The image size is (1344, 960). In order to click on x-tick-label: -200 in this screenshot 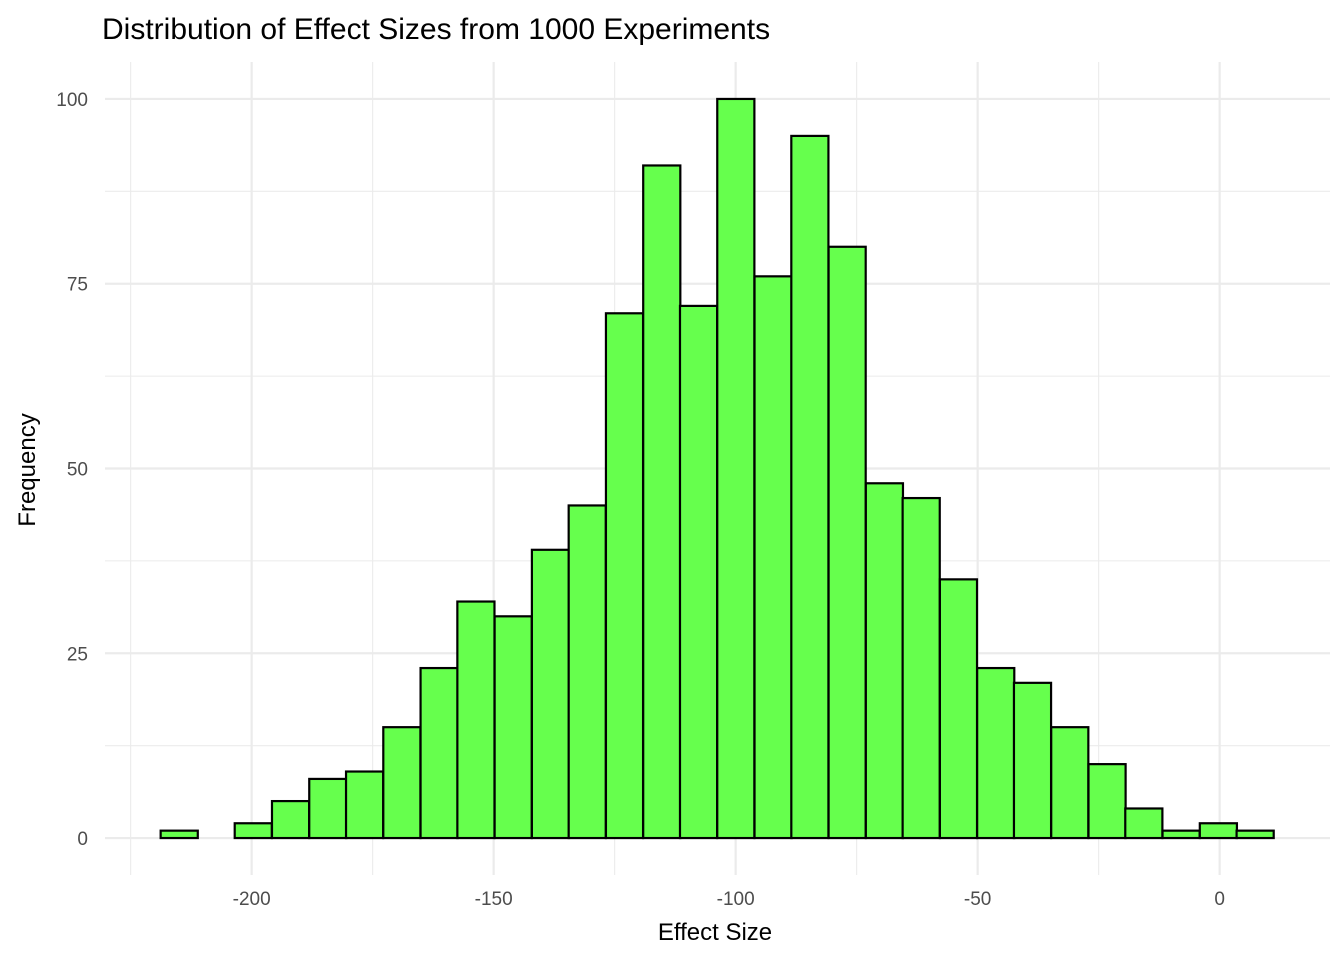, I will do `click(252, 899)`.